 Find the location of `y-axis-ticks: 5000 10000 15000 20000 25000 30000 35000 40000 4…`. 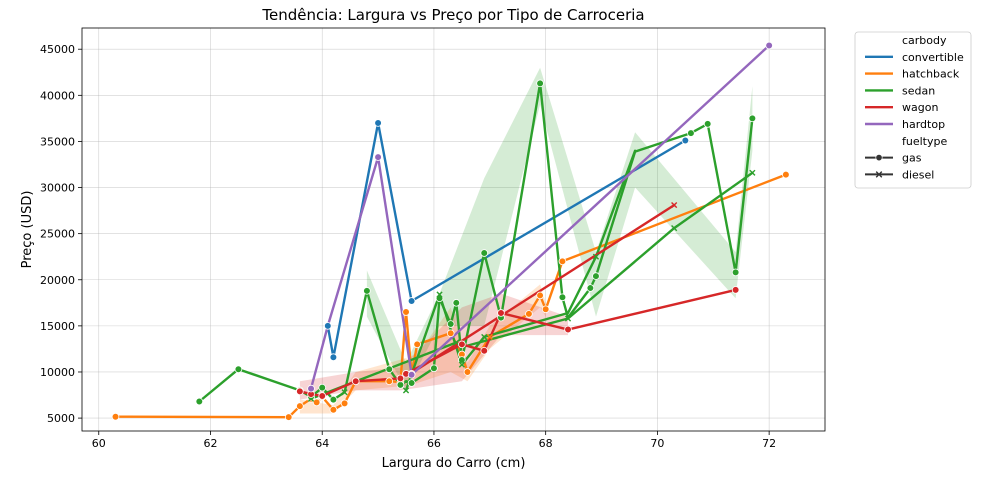

y-axis-ticks: 5000 10000 15000 20000 25000 30000 35000 40000 4… is located at coordinates (61, 234).